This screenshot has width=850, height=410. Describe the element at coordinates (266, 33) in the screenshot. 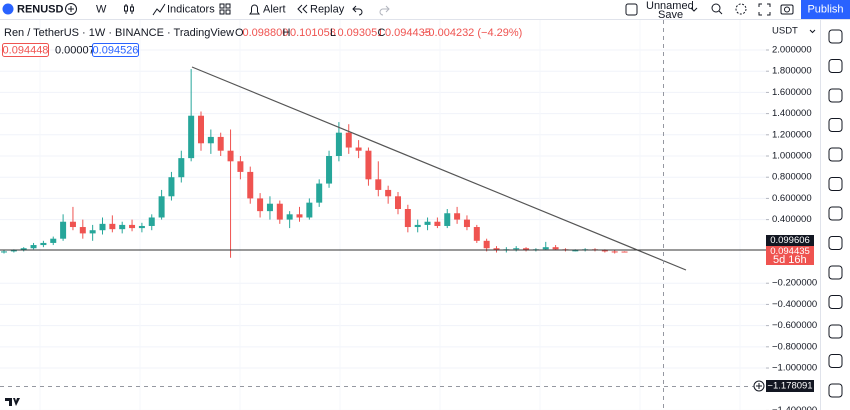

I see `ohlc-value: 0.098800` at that location.